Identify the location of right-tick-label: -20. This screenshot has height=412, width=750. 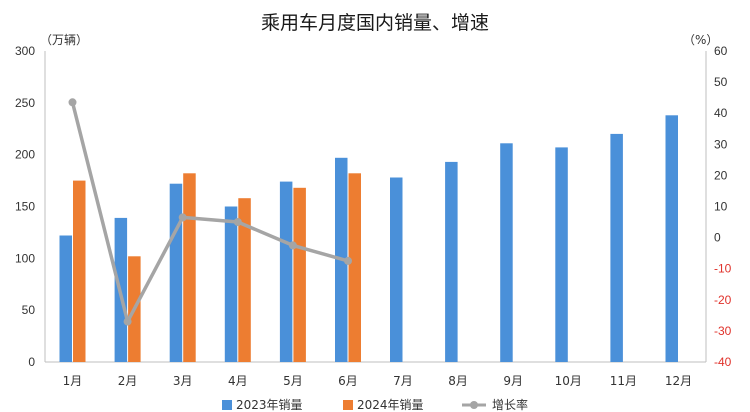
(723, 300).